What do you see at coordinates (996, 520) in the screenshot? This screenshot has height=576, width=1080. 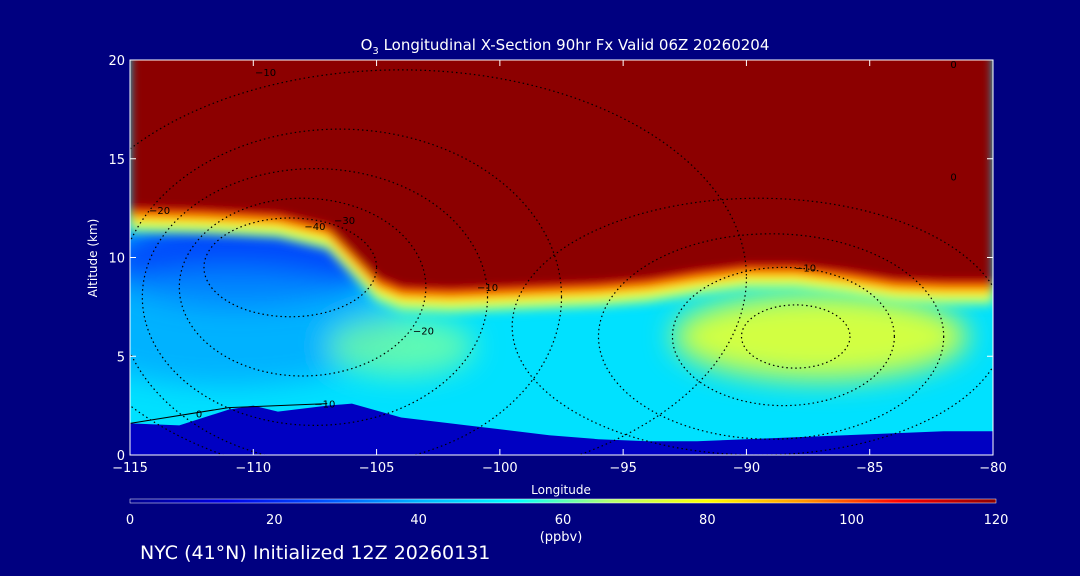 I see `colorbar-tick-label: 120` at bounding box center [996, 520].